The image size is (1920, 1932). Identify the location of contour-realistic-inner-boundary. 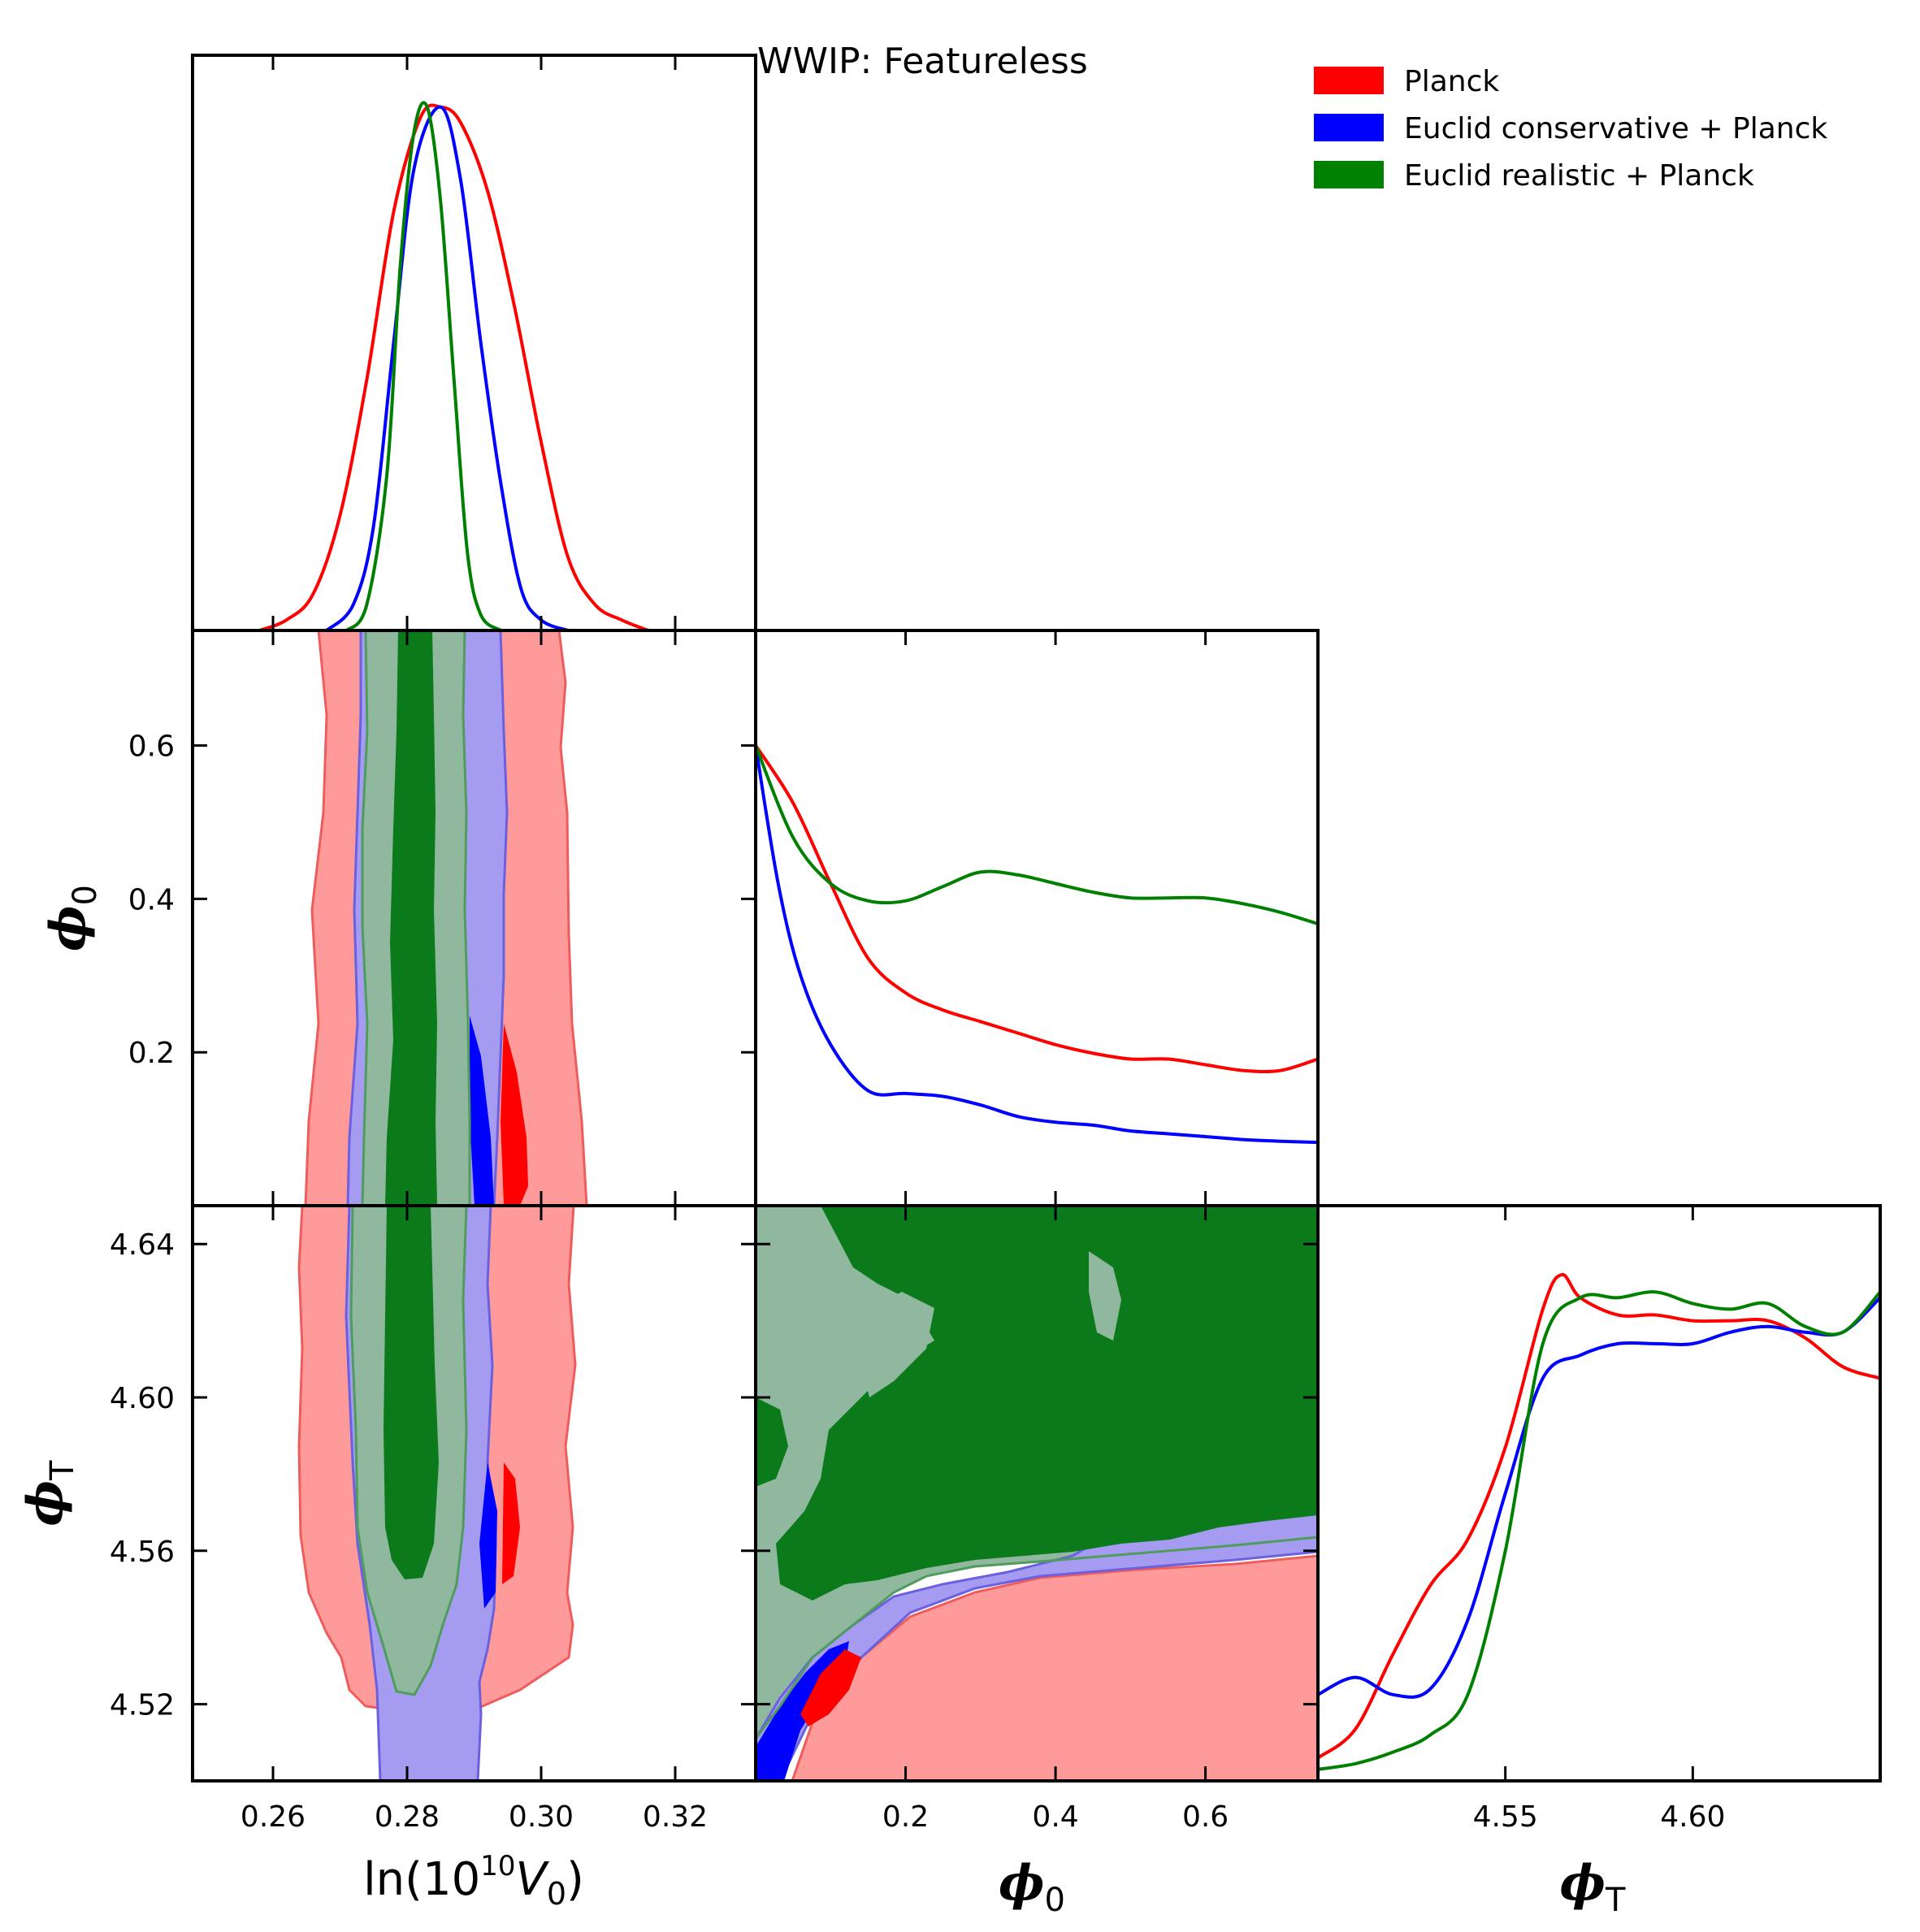
(1037, 1637).